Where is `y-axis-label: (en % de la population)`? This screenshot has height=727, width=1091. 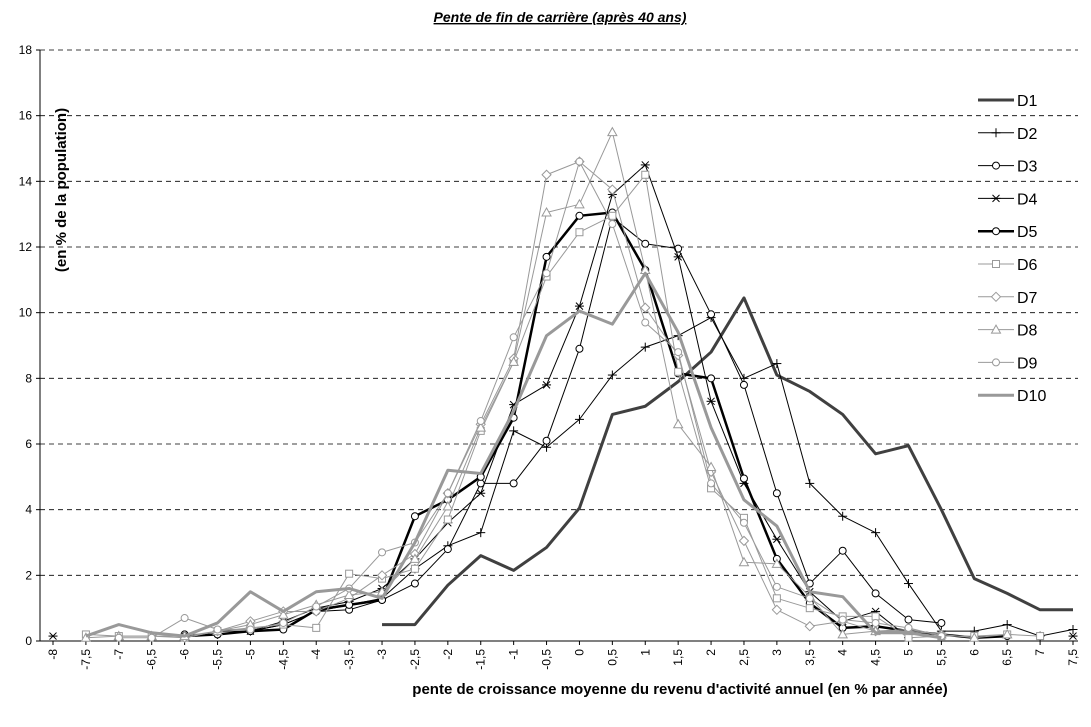
y-axis-label: (en % de la population) is located at coordinates (61, 190).